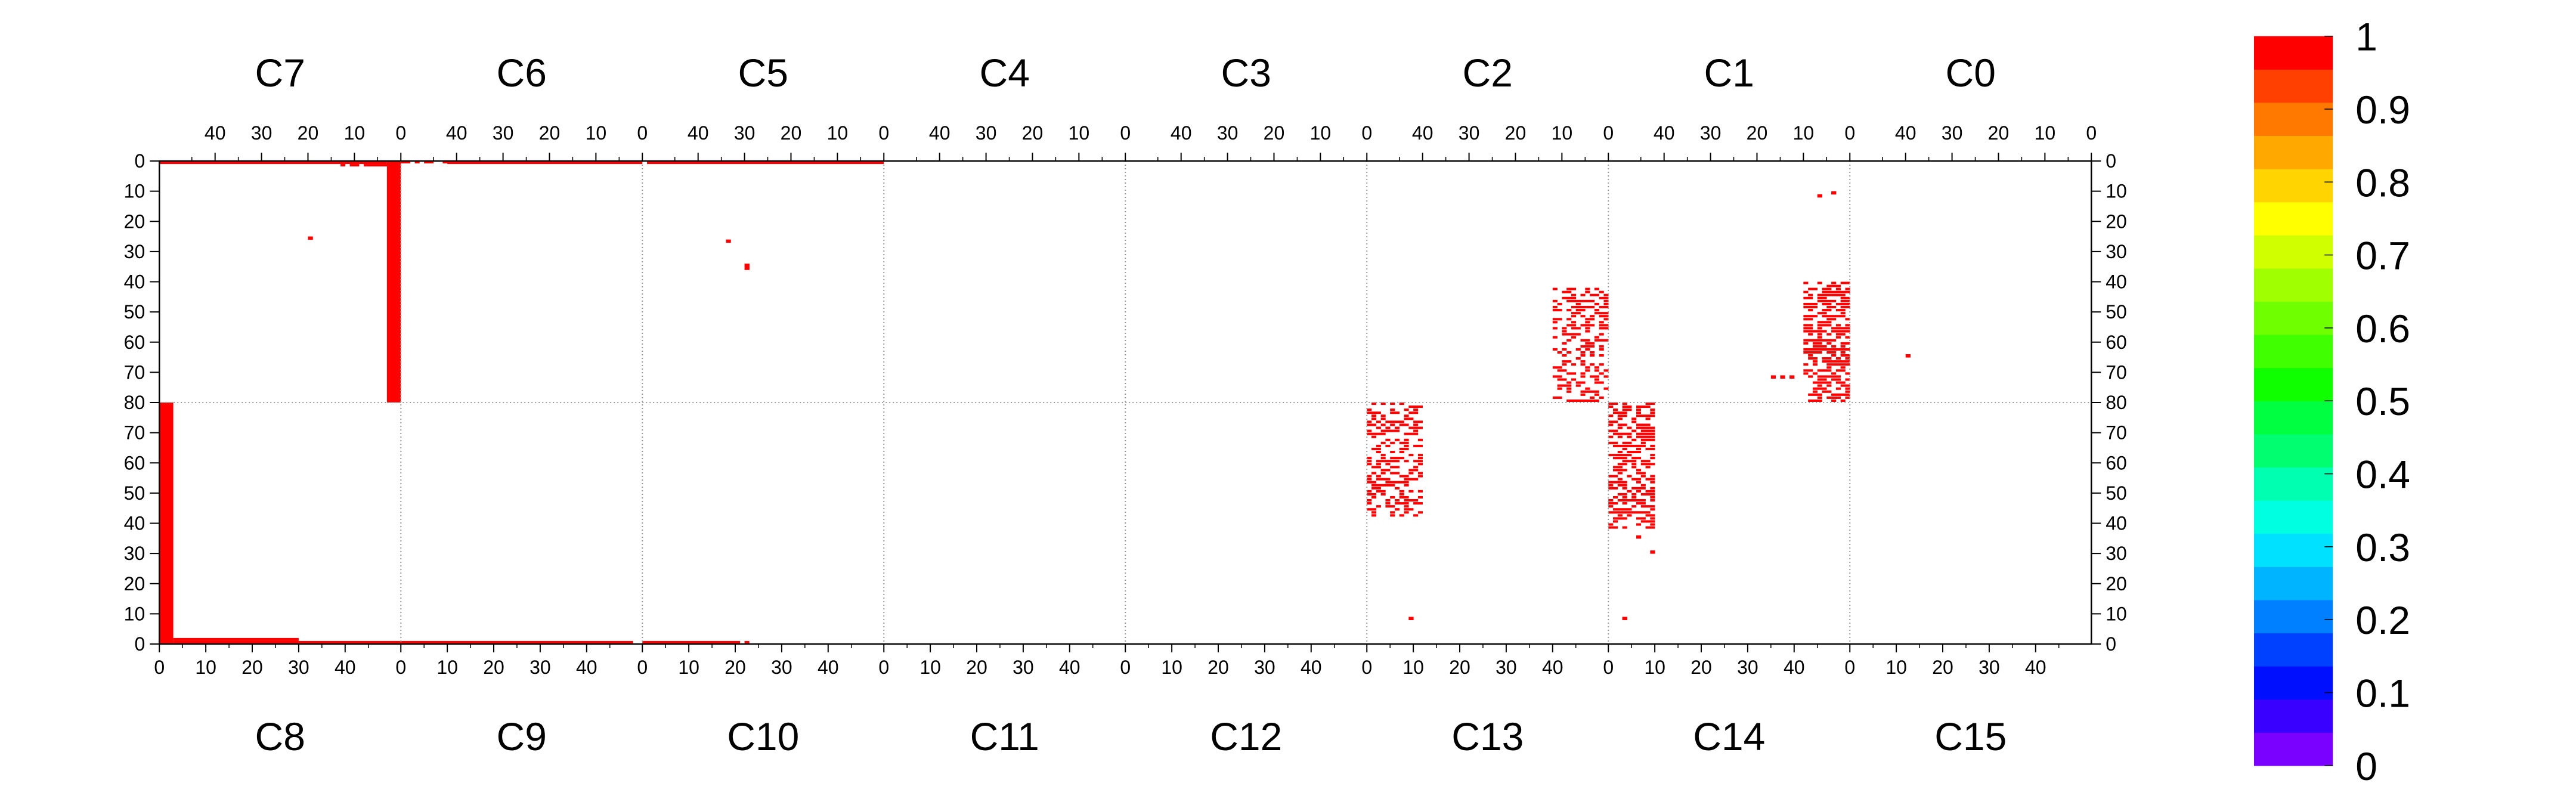 The width and height of the screenshot is (2576, 808). Describe the element at coordinates (1608, 133) in the screenshot. I see `top-tick-label: 0` at that location.